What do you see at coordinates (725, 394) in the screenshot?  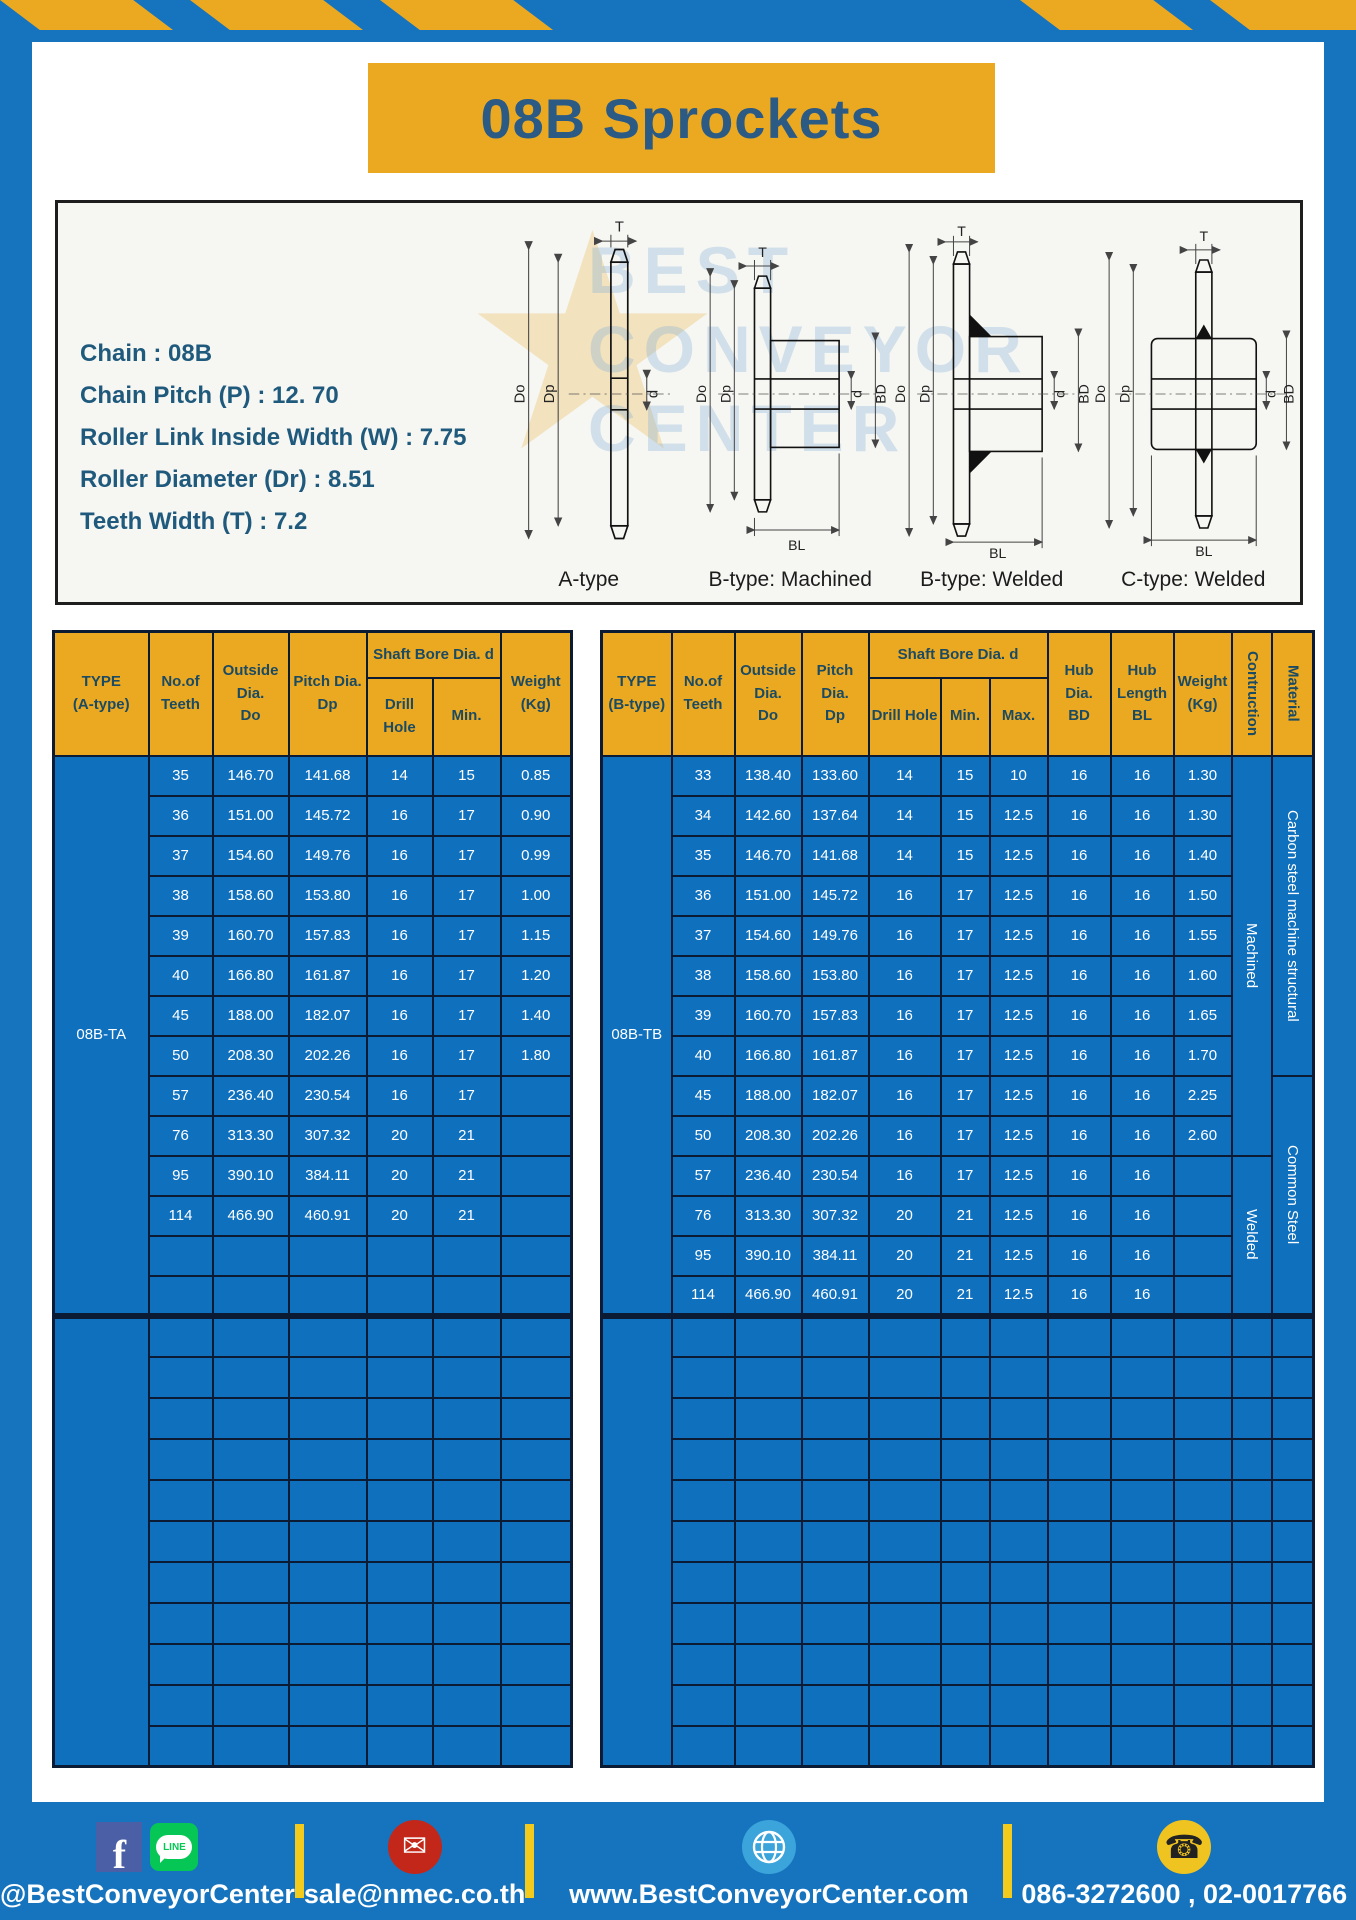 I see `svg-text: Dp` at bounding box center [725, 394].